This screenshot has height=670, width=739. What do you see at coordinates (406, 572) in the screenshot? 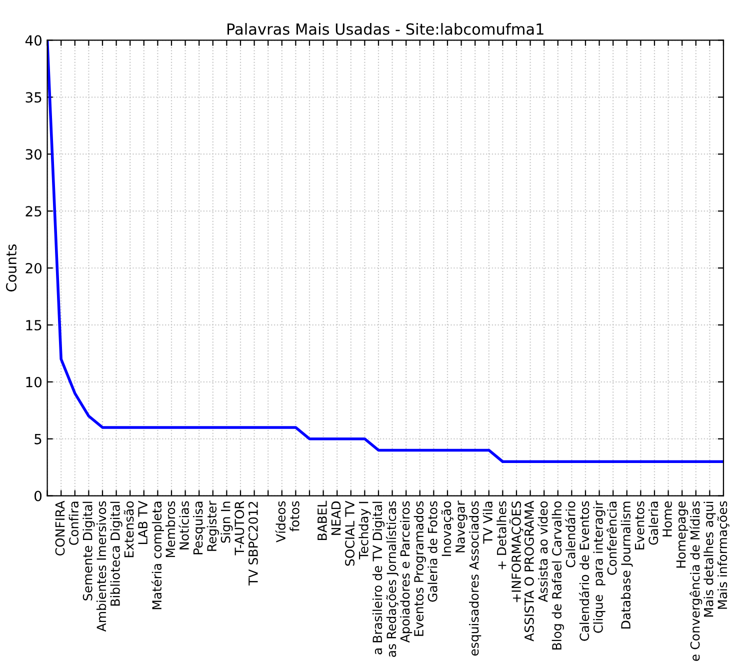
I see `x-tick-label: Apoiadores e Parceiros` at bounding box center [406, 572].